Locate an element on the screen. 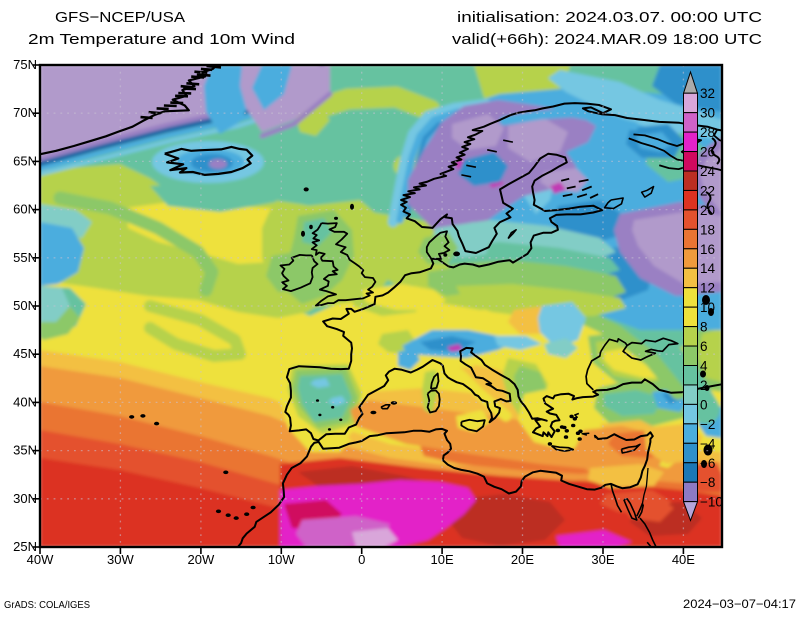 This screenshot has width=800, height=618. svg-text: 2 is located at coordinates (704, 385).